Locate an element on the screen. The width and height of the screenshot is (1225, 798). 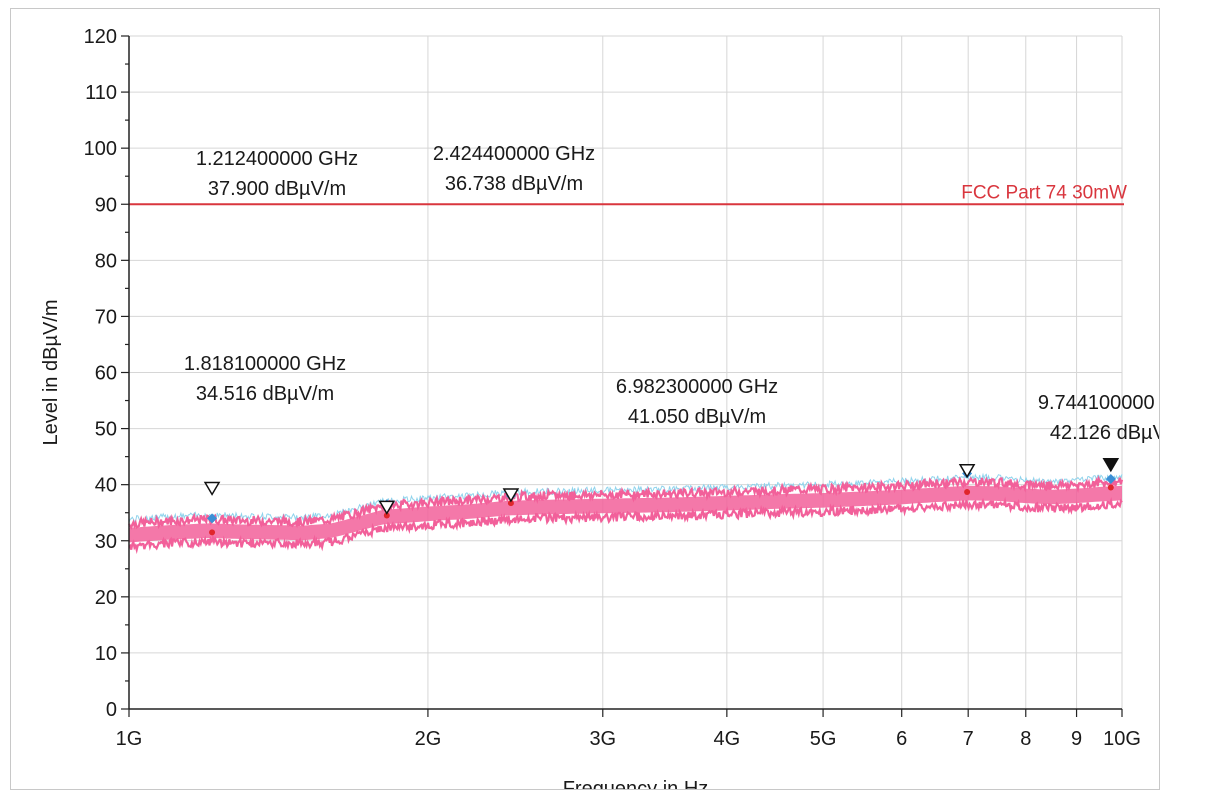
x-tick-label: 9 is located at coordinates (1076, 739).